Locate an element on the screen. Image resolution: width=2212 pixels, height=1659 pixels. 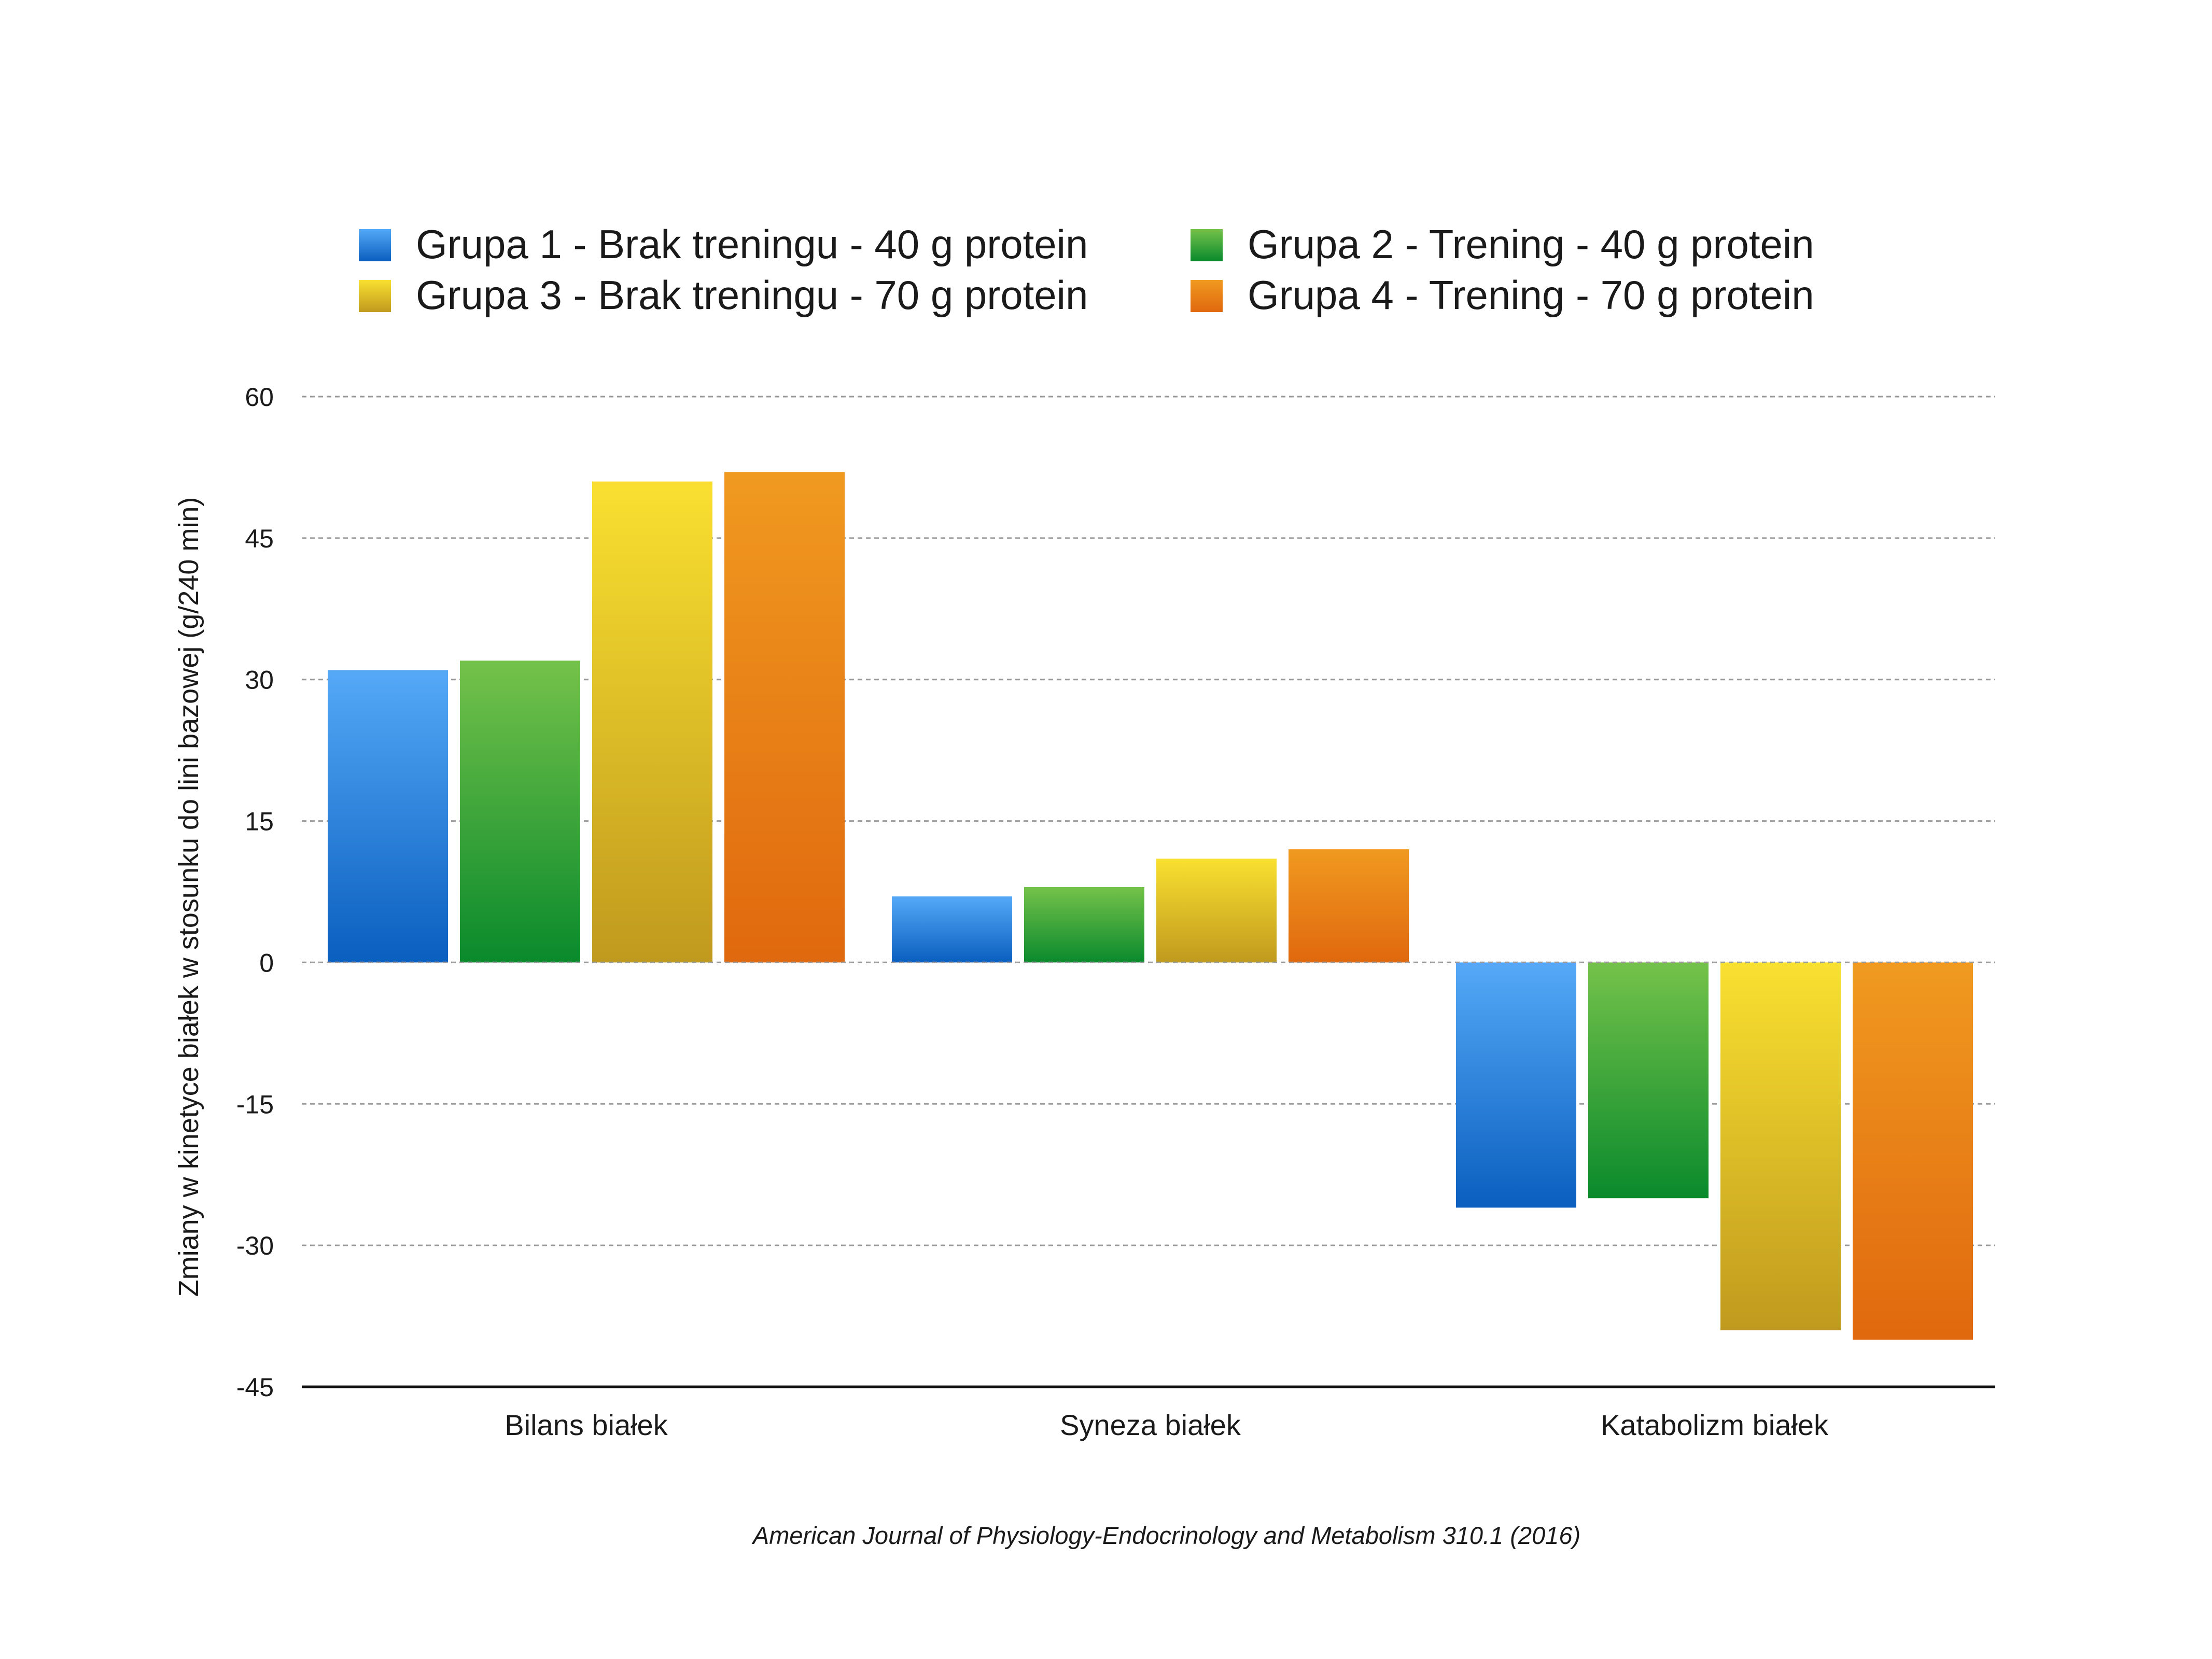
y-tick-label: 0 is located at coordinates (266, 962).